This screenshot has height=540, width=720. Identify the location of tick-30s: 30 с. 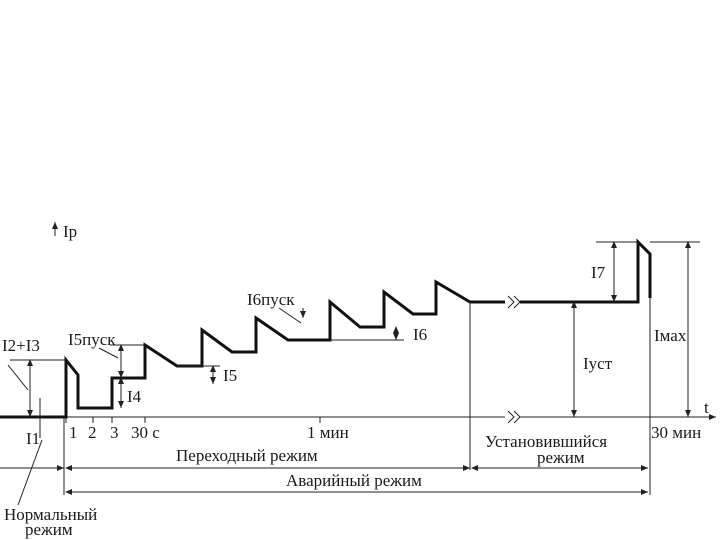
(145, 432).